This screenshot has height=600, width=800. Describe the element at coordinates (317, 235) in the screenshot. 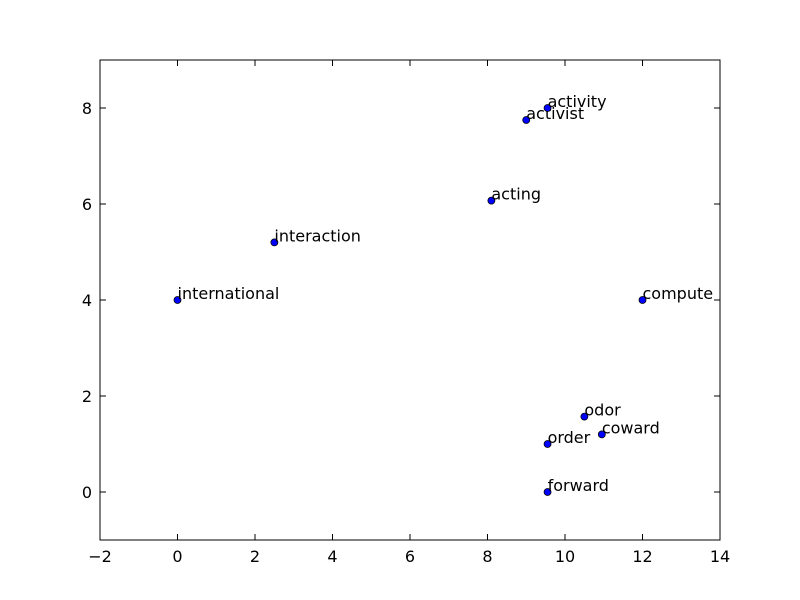

I see `point-label: interaction` at that location.